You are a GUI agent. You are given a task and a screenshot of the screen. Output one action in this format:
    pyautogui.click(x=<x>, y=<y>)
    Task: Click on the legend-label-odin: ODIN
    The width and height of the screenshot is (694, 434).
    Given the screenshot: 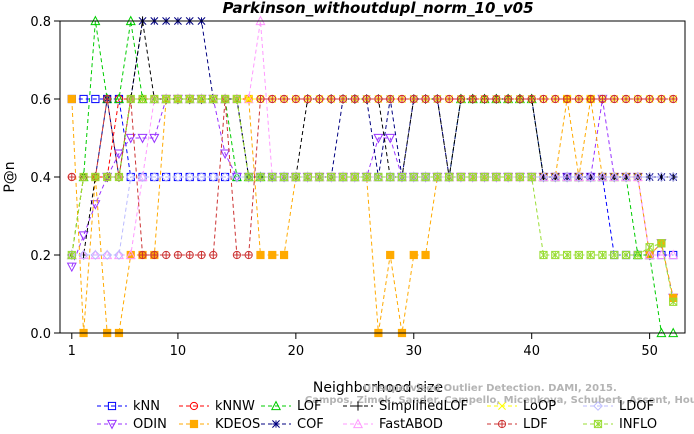 What is the action you would take?
    pyautogui.click(x=150, y=424)
    